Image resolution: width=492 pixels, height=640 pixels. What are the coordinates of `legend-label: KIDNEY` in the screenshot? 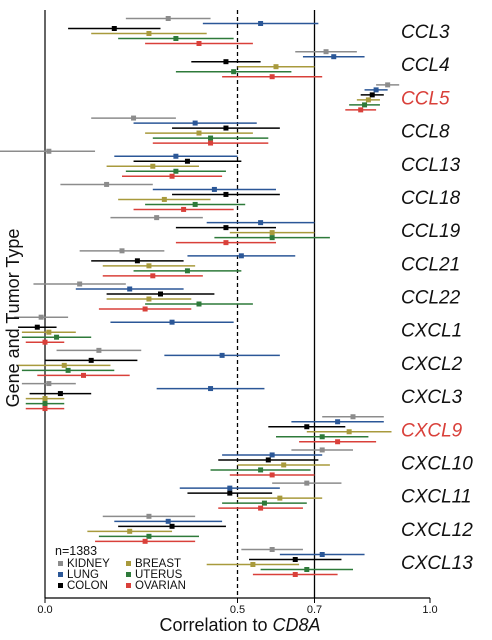 It's located at (88, 564).